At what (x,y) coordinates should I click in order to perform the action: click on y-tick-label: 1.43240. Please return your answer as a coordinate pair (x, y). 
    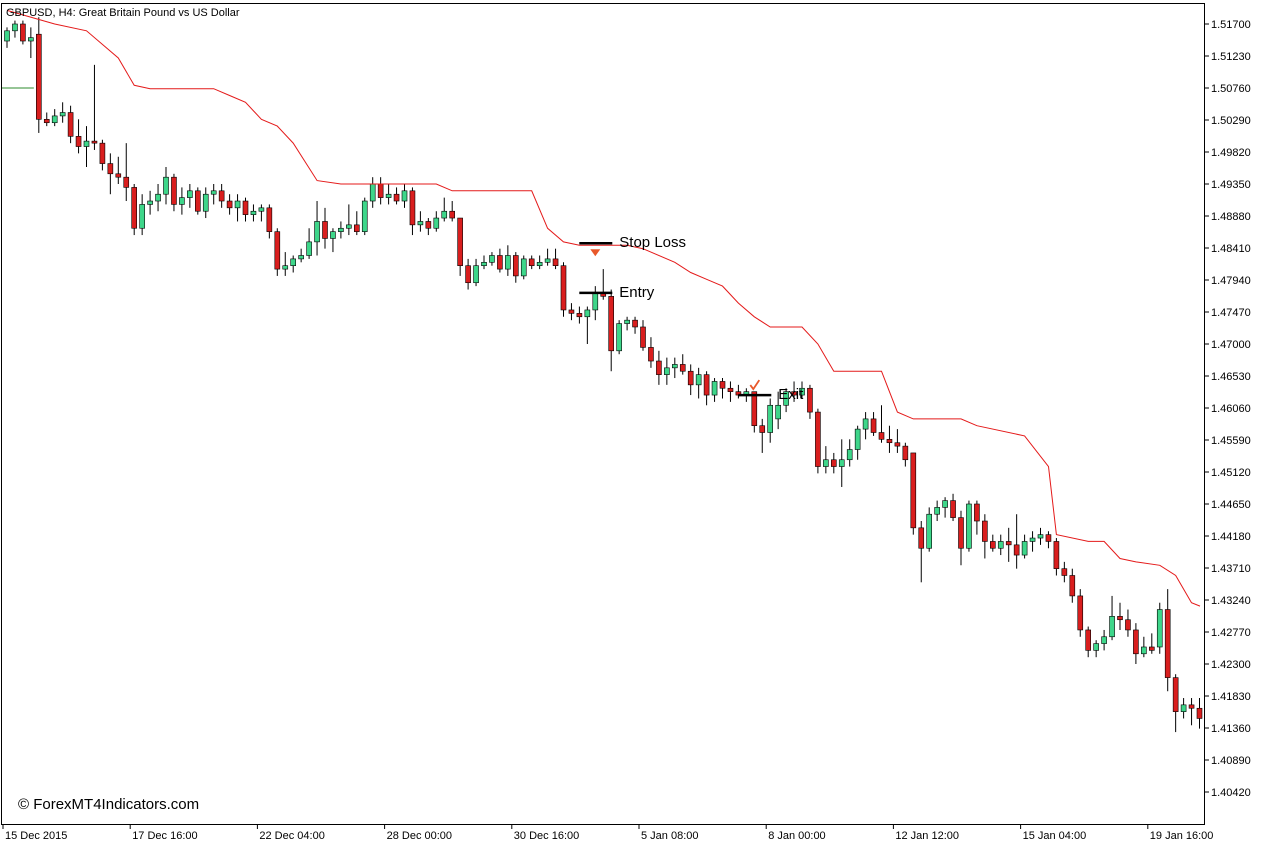
    Looking at the image, I should click on (1231, 601).